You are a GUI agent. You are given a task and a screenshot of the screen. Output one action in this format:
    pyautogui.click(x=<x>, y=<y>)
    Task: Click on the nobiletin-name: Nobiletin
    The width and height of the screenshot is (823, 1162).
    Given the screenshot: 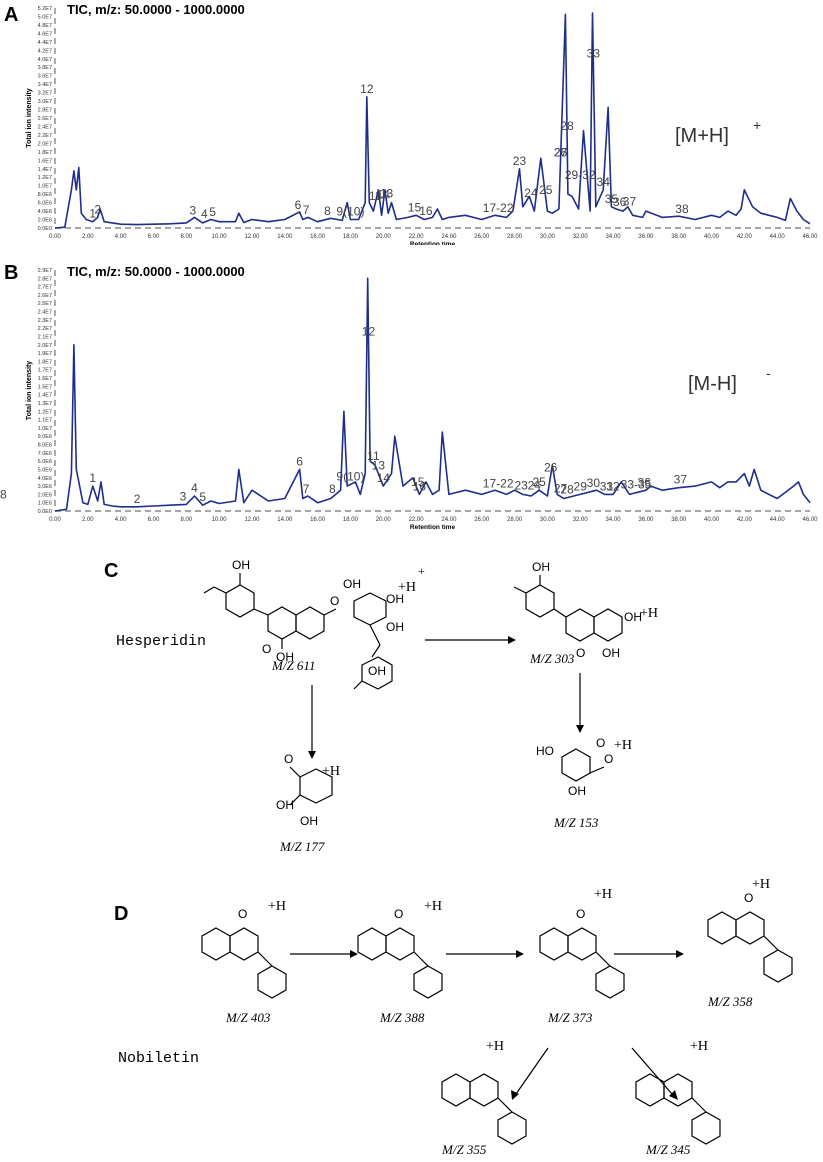 What is the action you would take?
    pyautogui.click(x=158, y=1058)
    